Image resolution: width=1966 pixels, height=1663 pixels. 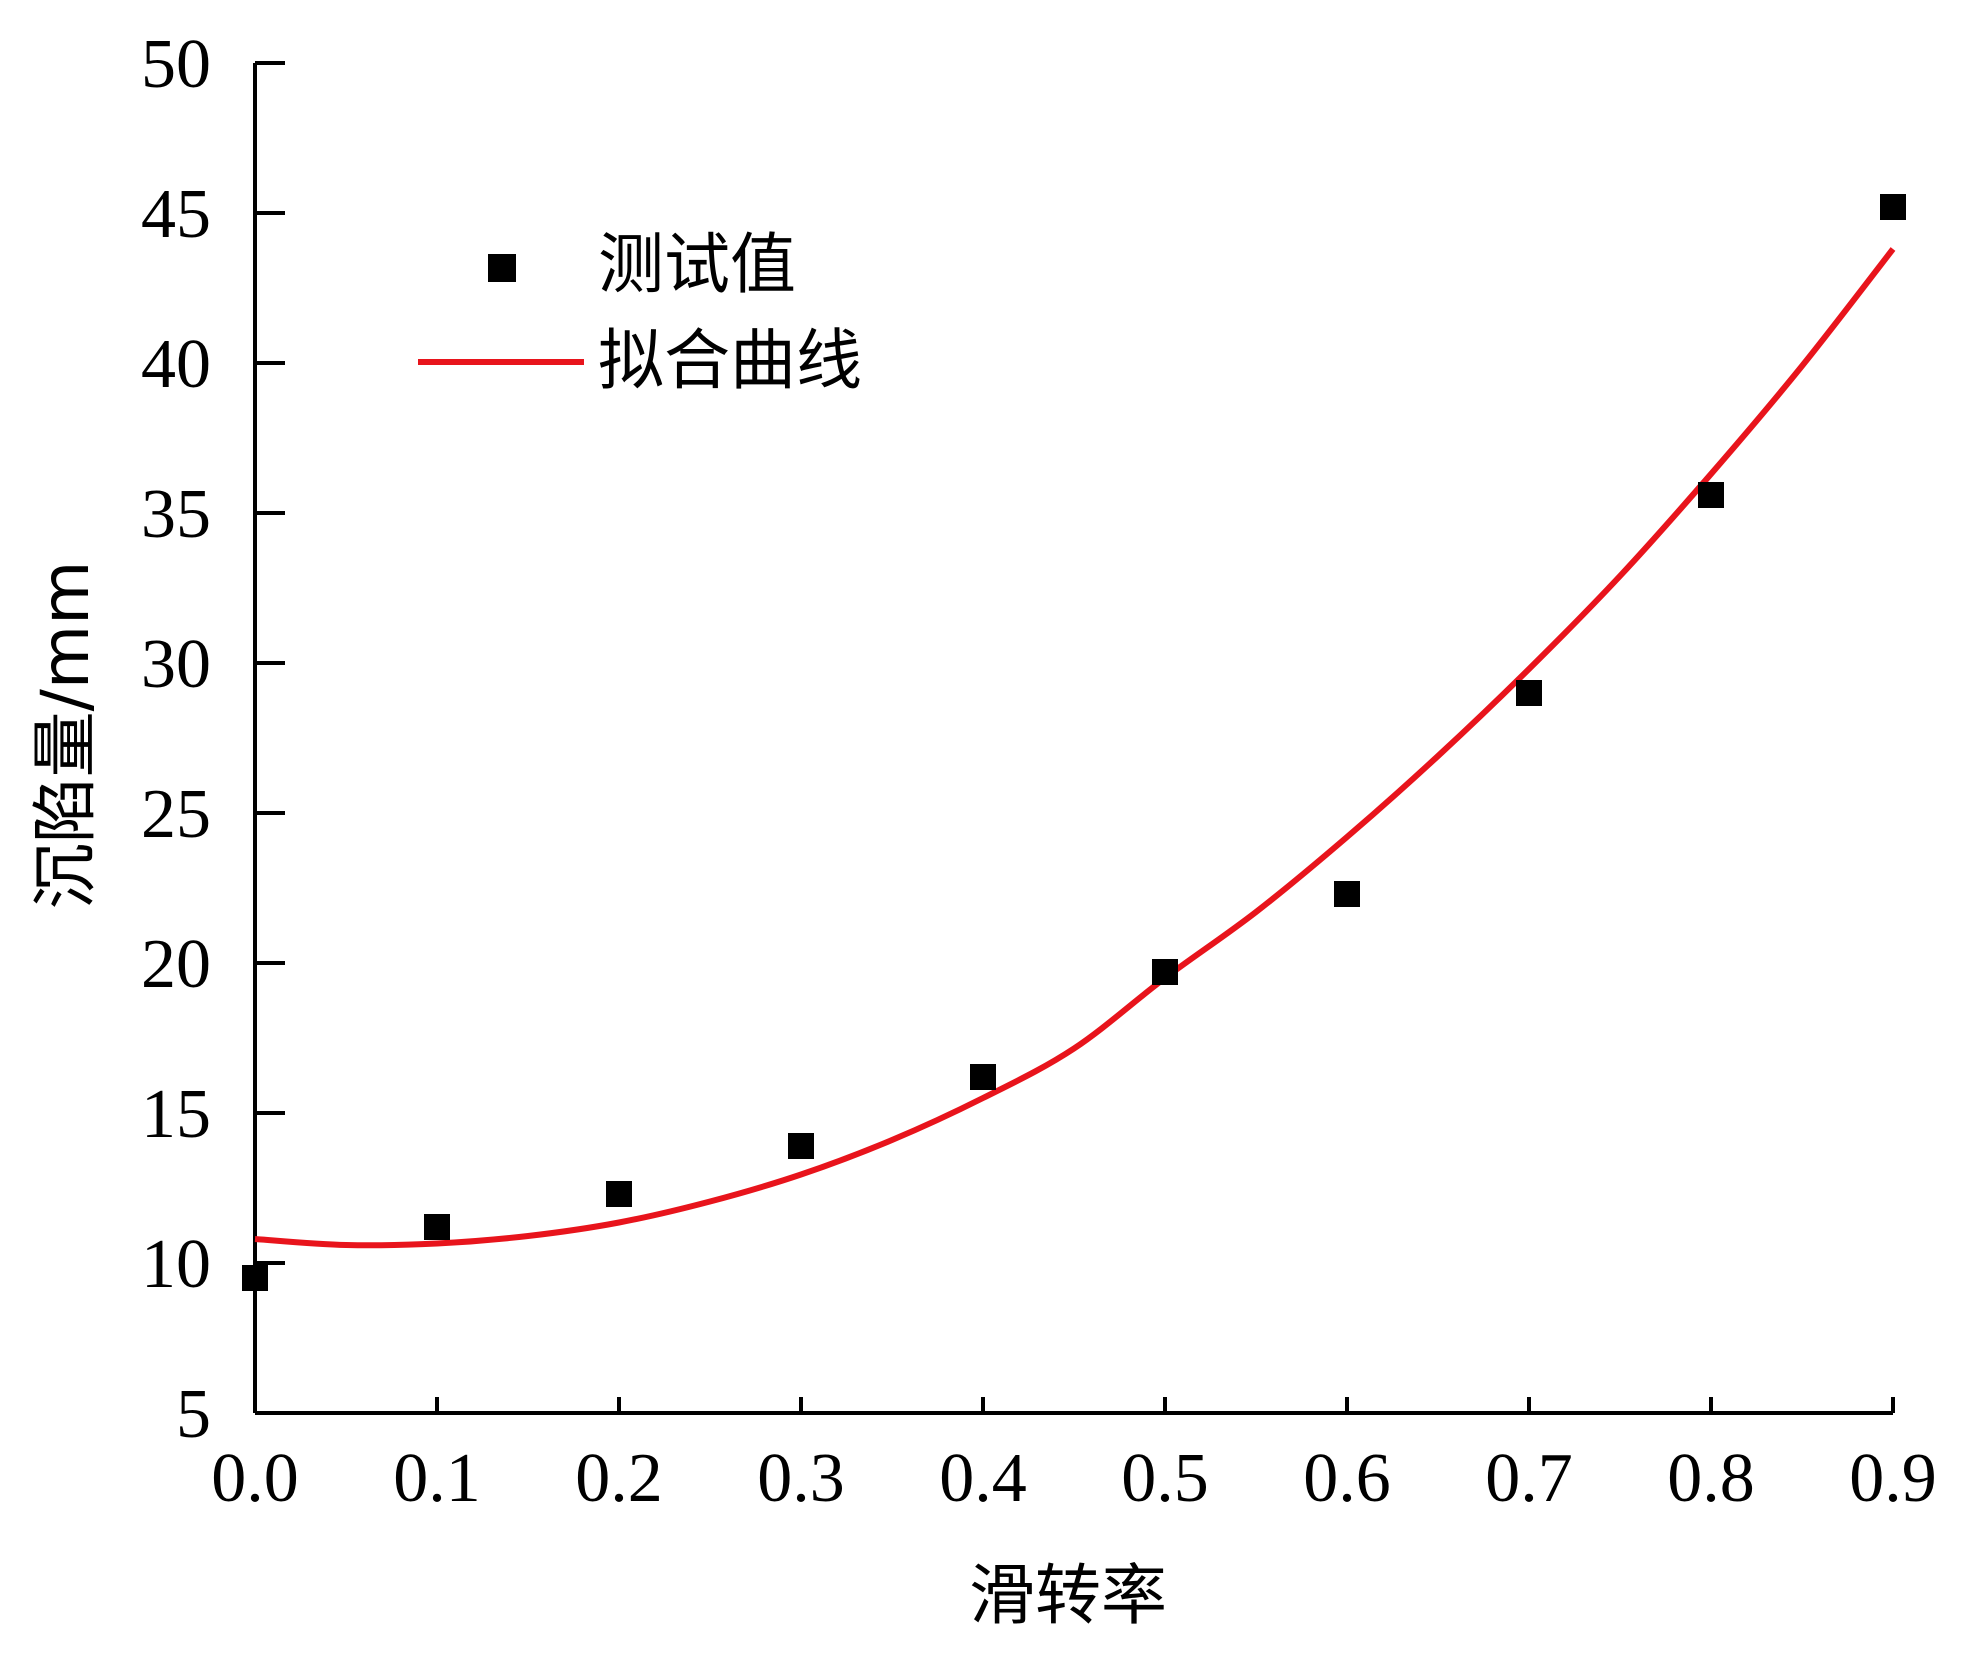 What do you see at coordinates (730, 360) in the screenshot?
I see `legend-label-fit: 拟合曲线` at bounding box center [730, 360].